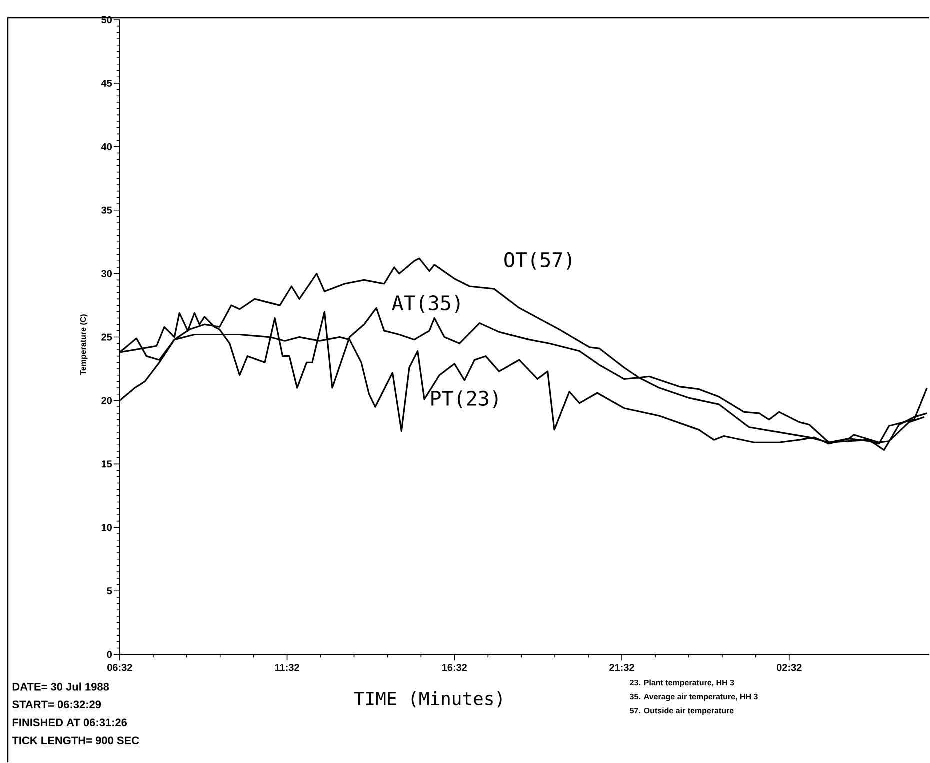 The height and width of the screenshot is (763, 930). What do you see at coordinates (426, 304) in the screenshot?
I see `series-label: AT(35)` at bounding box center [426, 304].